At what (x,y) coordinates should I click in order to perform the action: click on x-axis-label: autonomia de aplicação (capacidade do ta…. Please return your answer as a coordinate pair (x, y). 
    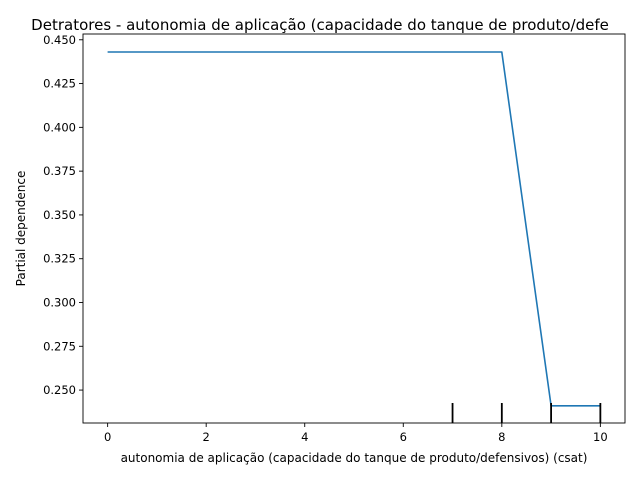
    Looking at the image, I should click on (354, 458).